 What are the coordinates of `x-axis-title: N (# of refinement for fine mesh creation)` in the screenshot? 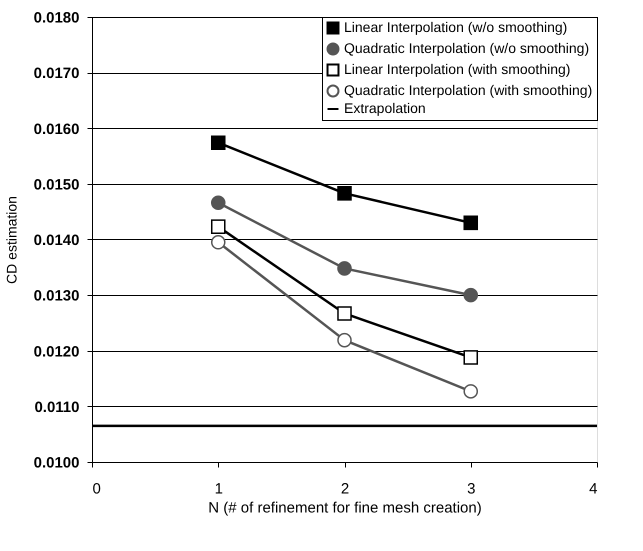 It's located at (345, 508).